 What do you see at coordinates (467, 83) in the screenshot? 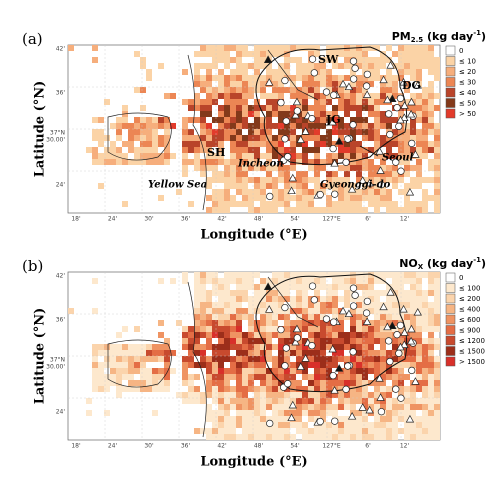
I see `legend-label: ≤ 30` at bounding box center [467, 83].